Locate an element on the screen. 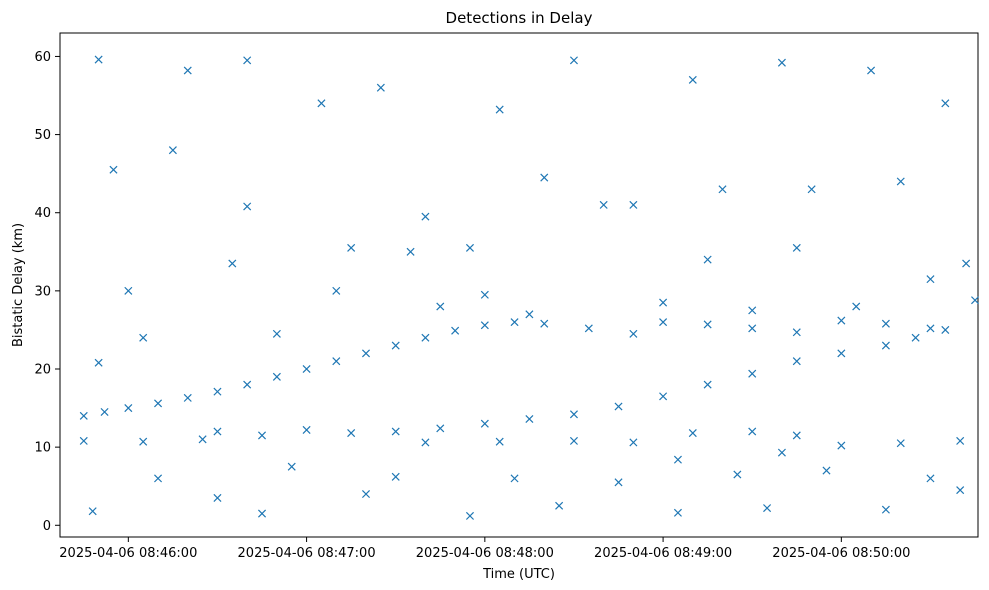 The width and height of the screenshot is (989, 590). x-axis-label: Time (UTC) is located at coordinates (518, 574).